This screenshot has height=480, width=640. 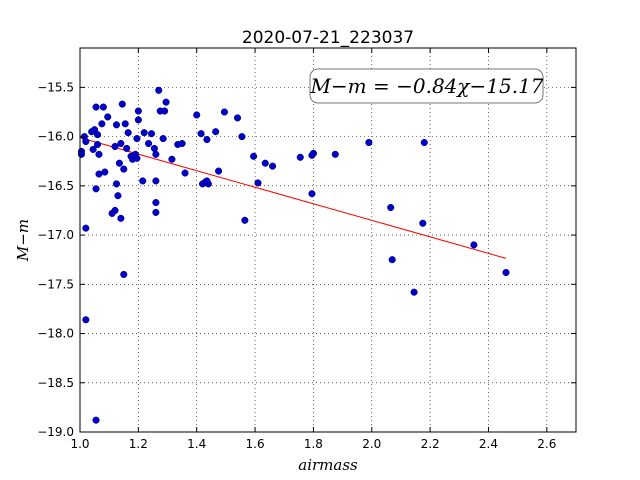 I want to click on annotation-box, so click(x=426, y=86).